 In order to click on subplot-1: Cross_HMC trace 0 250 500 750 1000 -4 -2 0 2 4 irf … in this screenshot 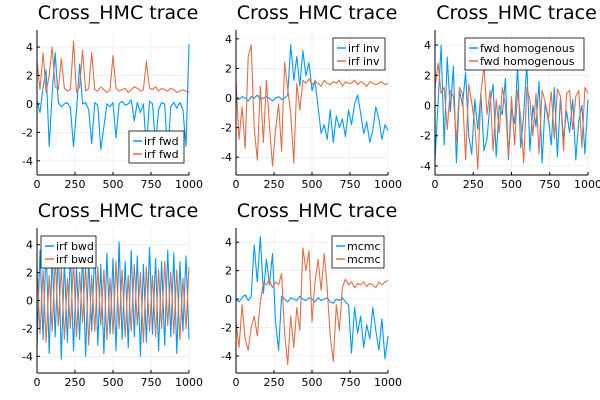, I will do `click(112, 96)`.